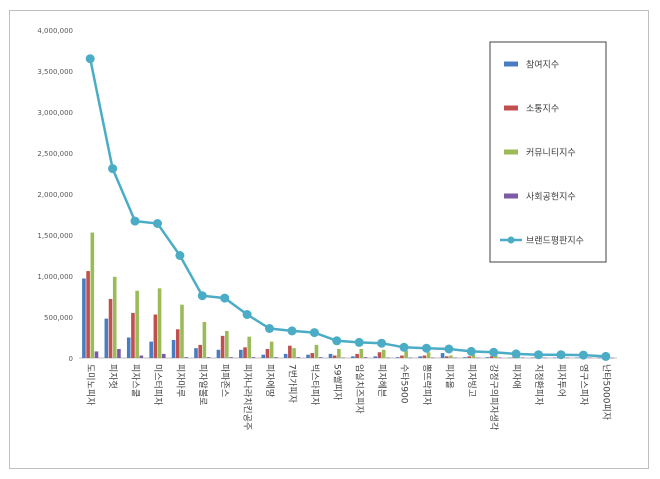 This screenshot has height=479, width=660. Describe the element at coordinates (448, 376) in the screenshot. I see `x-tick-label: 피자올` at that location.